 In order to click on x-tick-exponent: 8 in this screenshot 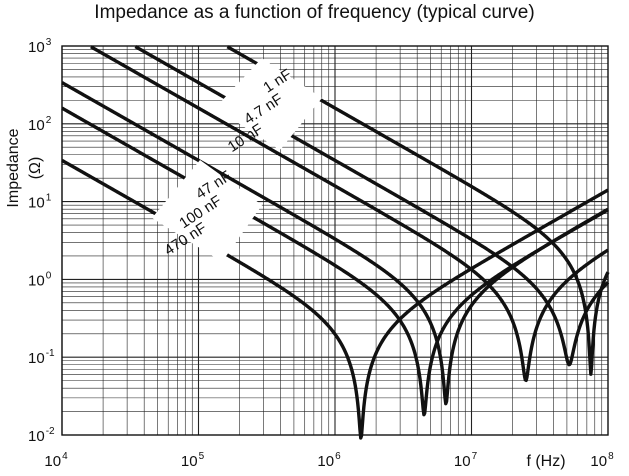, I will do `click(611, 456)`.